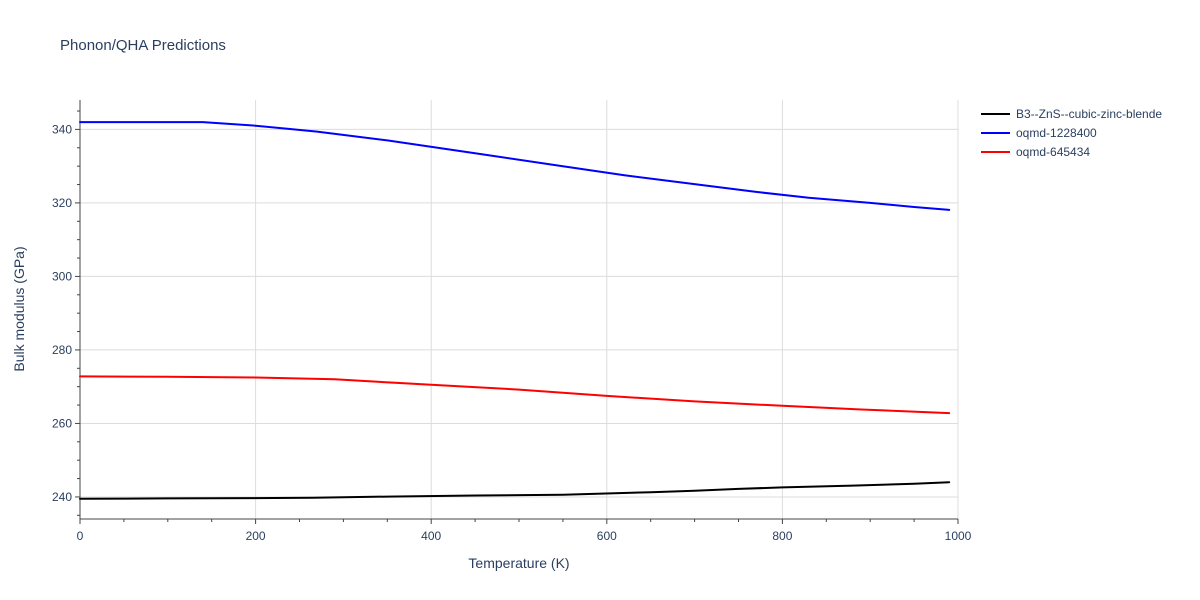  Describe the element at coordinates (62, 276) in the screenshot. I see `y-tick-label: 300` at that location.